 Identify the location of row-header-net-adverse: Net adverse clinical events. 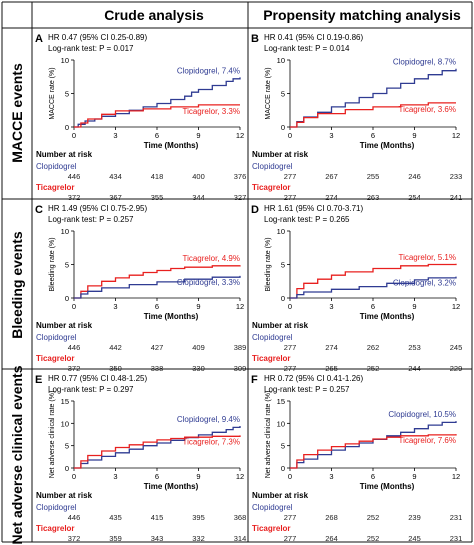
(17, 454).